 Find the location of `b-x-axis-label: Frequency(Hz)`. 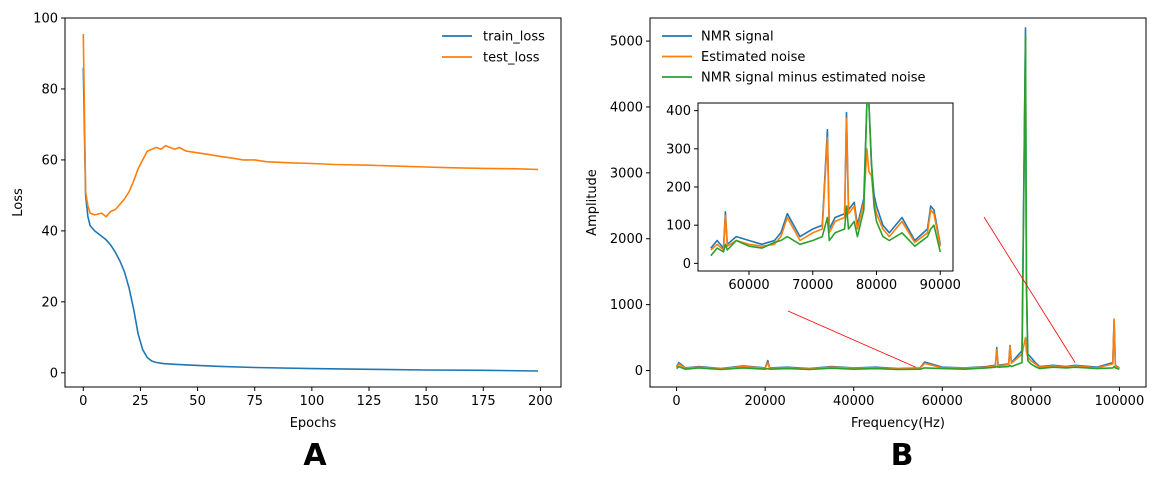

b-x-axis-label: Frequency(Hz) is located at coordinates (898, 423).